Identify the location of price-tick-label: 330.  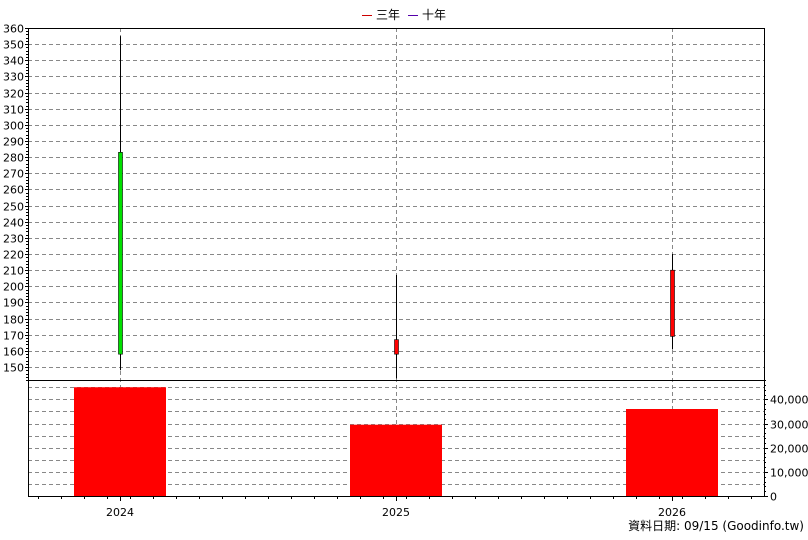
(13, 77).